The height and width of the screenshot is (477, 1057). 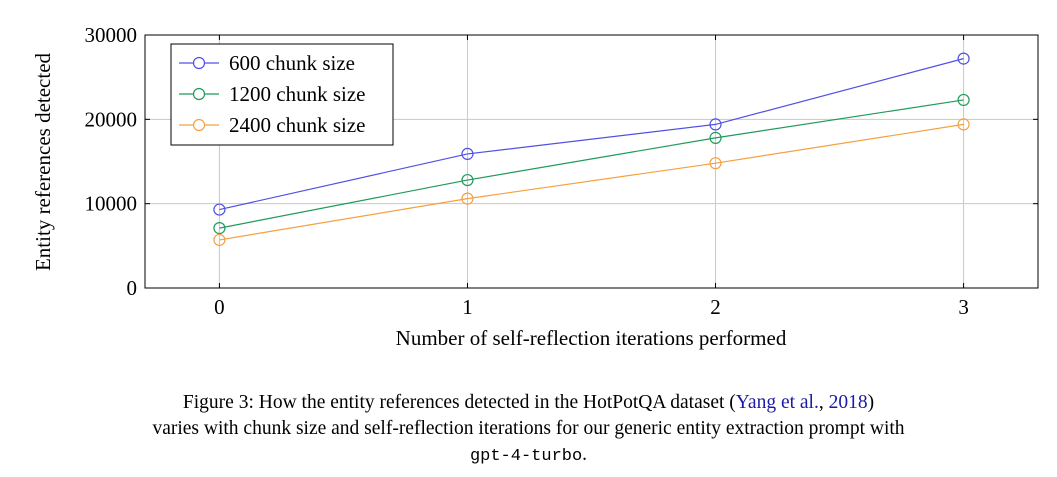 I want to click on caption-after-ref: ), so click(x=871, y=402).